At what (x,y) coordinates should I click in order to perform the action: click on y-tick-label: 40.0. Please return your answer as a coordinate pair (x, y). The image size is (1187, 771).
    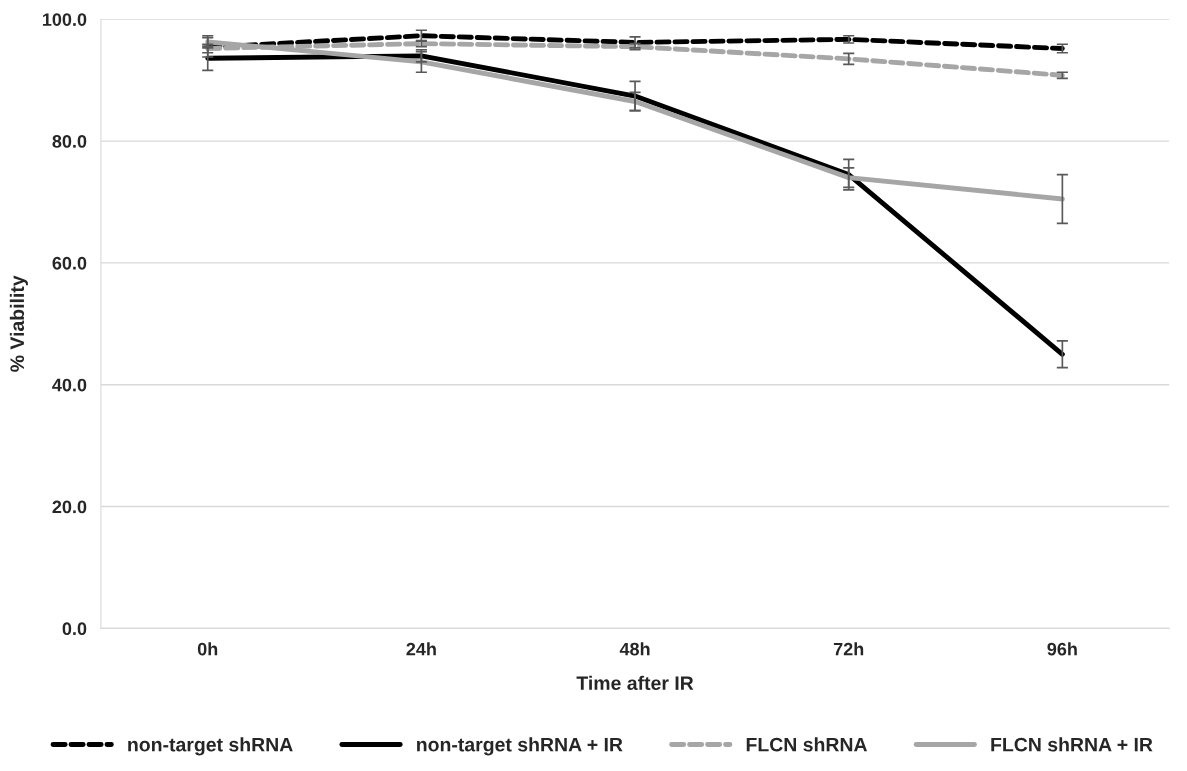
    Looking at the image, I should click on (69, 385).